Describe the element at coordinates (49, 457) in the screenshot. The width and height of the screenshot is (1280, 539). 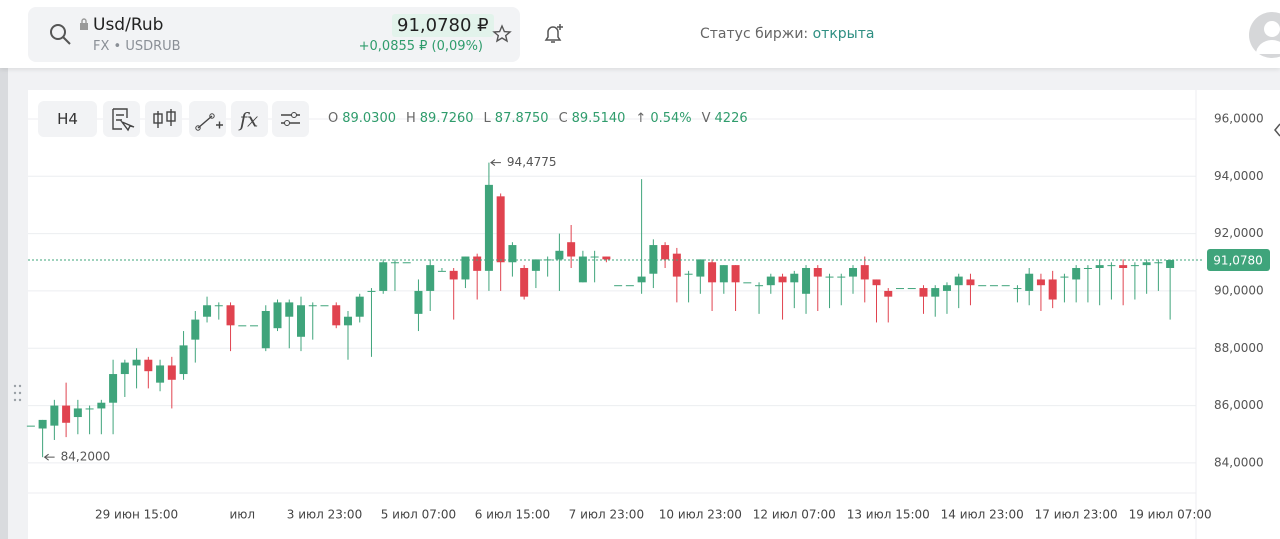
I see `annotation-arrow` at that location.